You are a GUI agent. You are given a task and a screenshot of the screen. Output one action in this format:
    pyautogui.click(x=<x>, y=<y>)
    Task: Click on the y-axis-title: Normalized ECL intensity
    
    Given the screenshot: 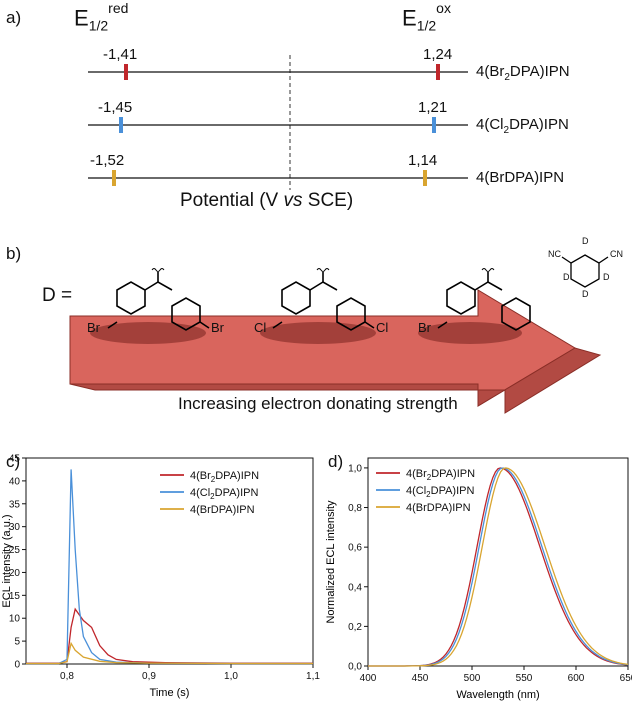 What is the action you would take?
    pyautogui.click(x=331, y=562)
    